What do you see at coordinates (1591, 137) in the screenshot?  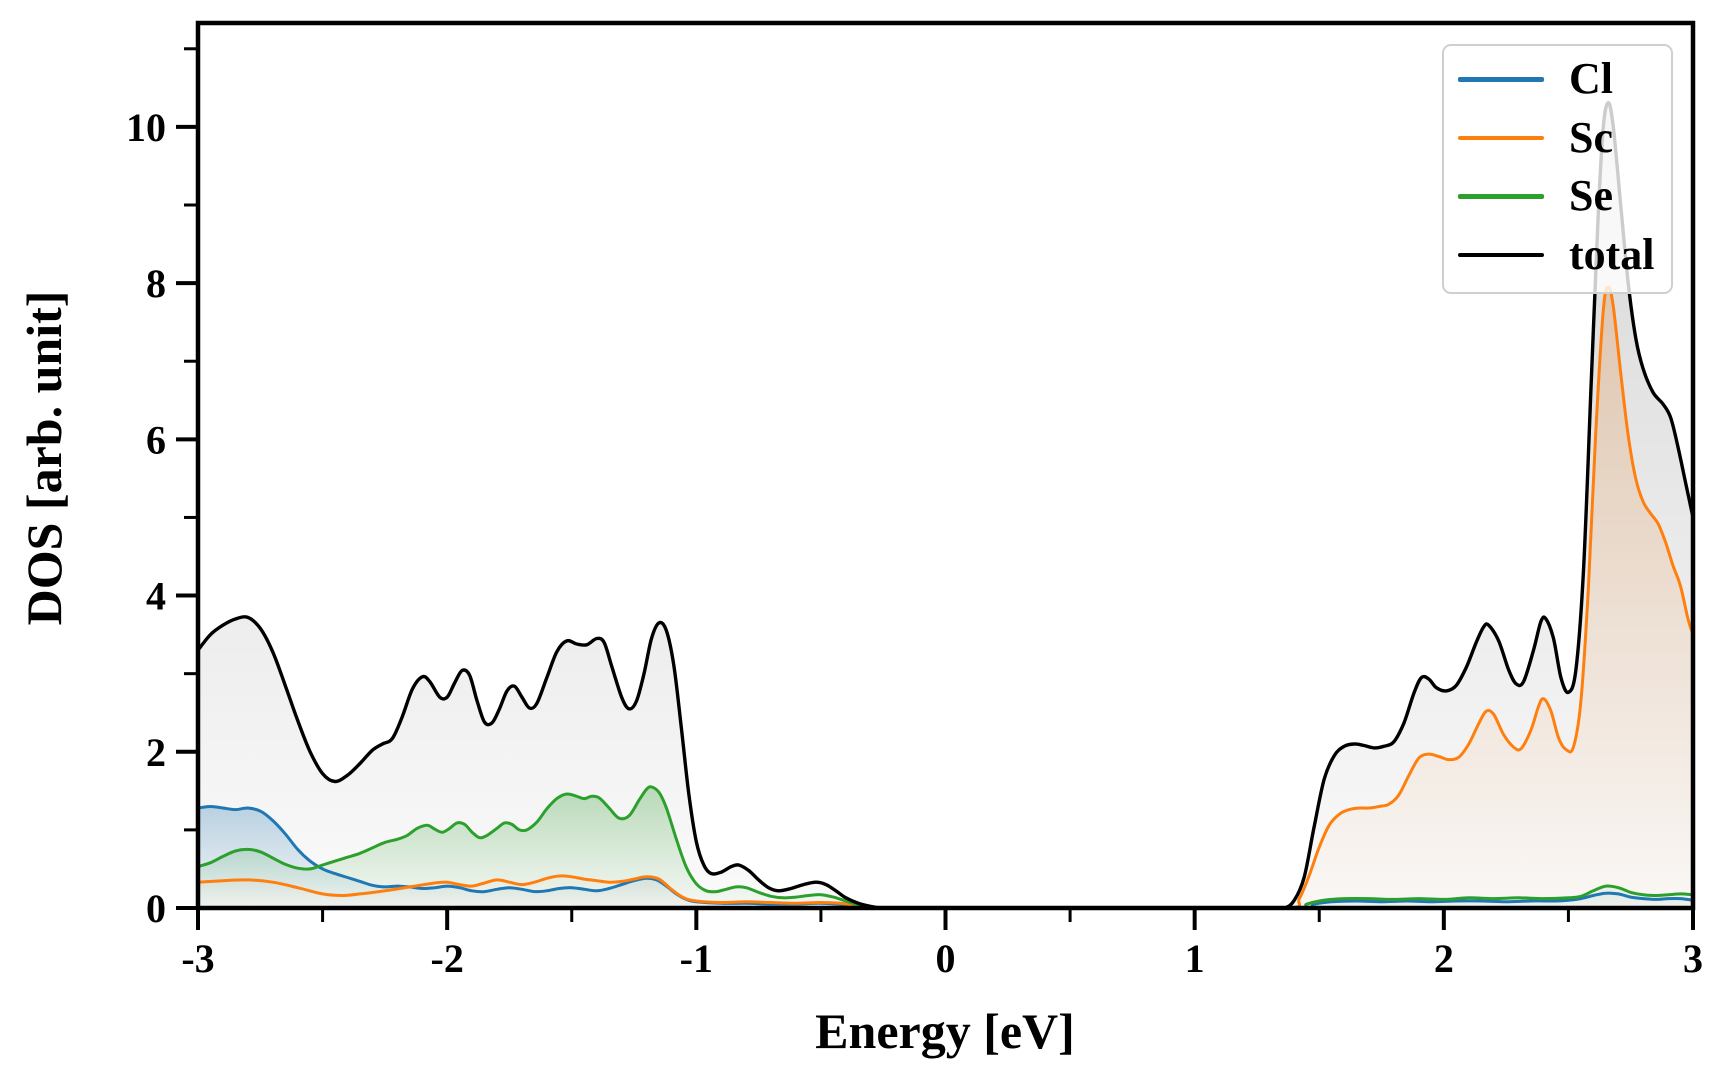 I see `legend-label: Sc` at bounding box center [1591, 137].